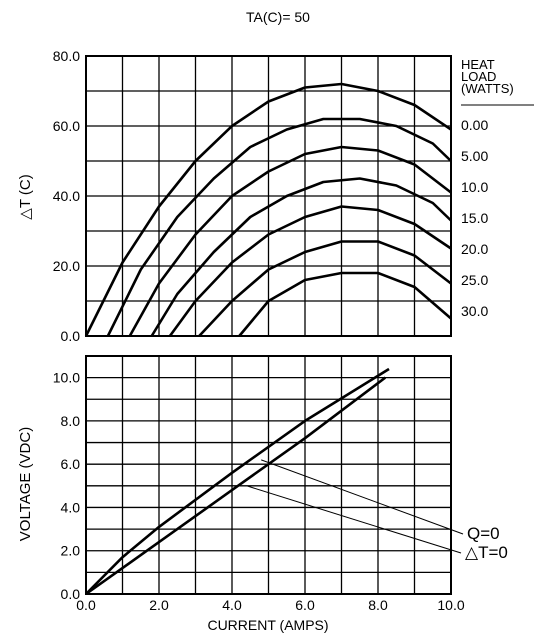 The image size is (543, 642). Describe the element at coordinates (450, 605) in the screenshot. I see `current-x-tick-label: 10.0` at that location.